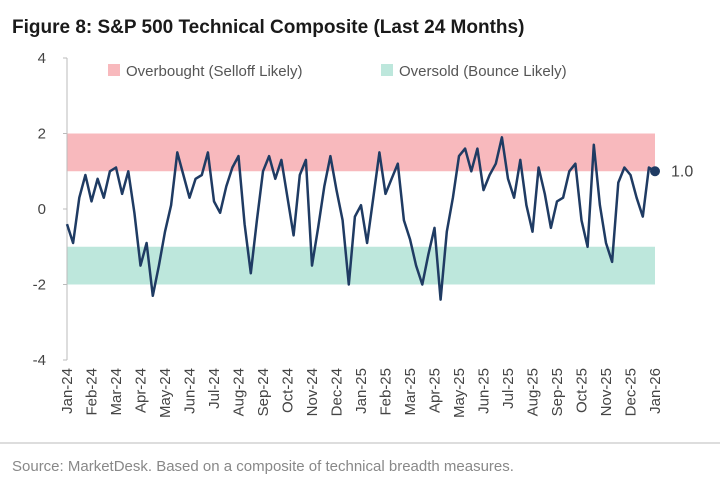  Describe the element at coordinates (42, 58) in the screenshot. I see `y-tick-label: 4` at that location.